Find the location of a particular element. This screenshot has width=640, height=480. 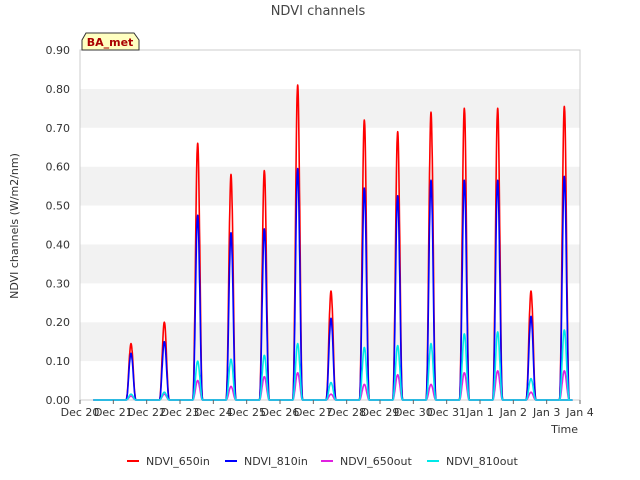

y-tick-label: 0.90 is located at coordinates (58, 50).